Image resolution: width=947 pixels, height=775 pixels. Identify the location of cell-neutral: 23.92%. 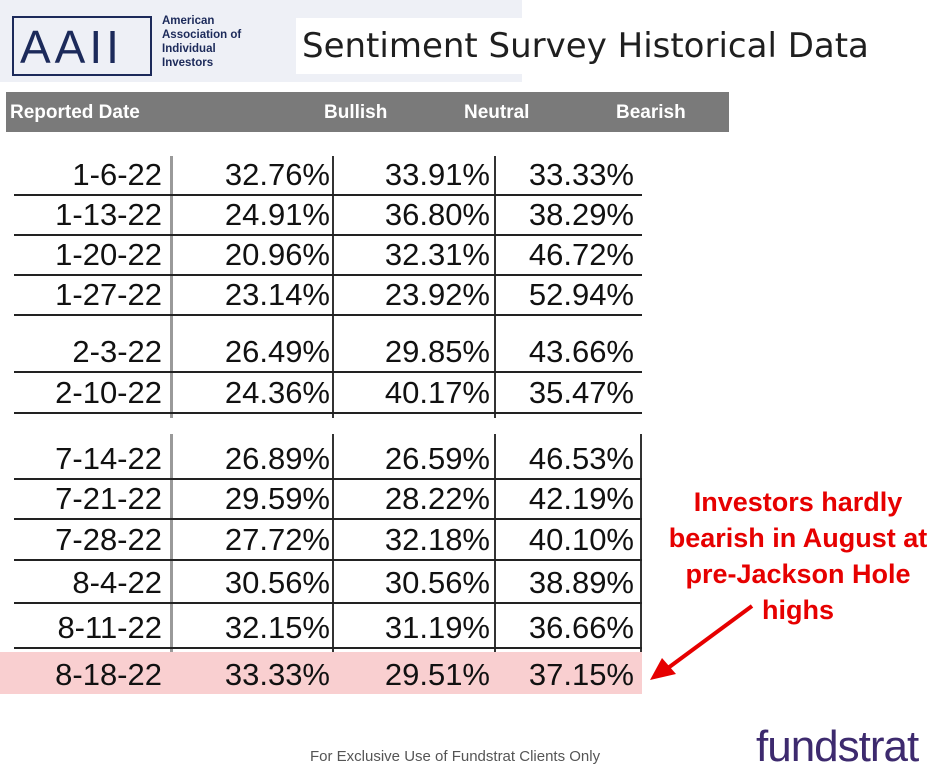
(437, 294).